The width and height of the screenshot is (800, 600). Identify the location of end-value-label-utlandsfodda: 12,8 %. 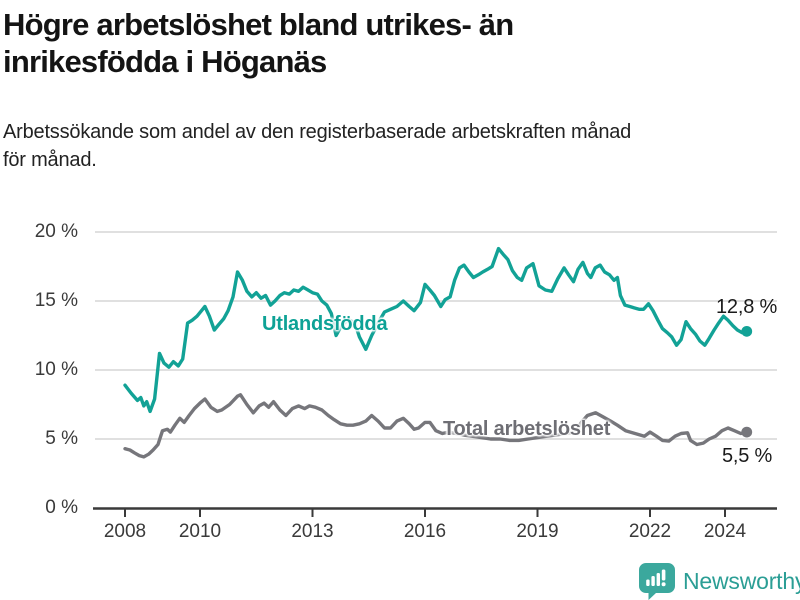
(747, 307).